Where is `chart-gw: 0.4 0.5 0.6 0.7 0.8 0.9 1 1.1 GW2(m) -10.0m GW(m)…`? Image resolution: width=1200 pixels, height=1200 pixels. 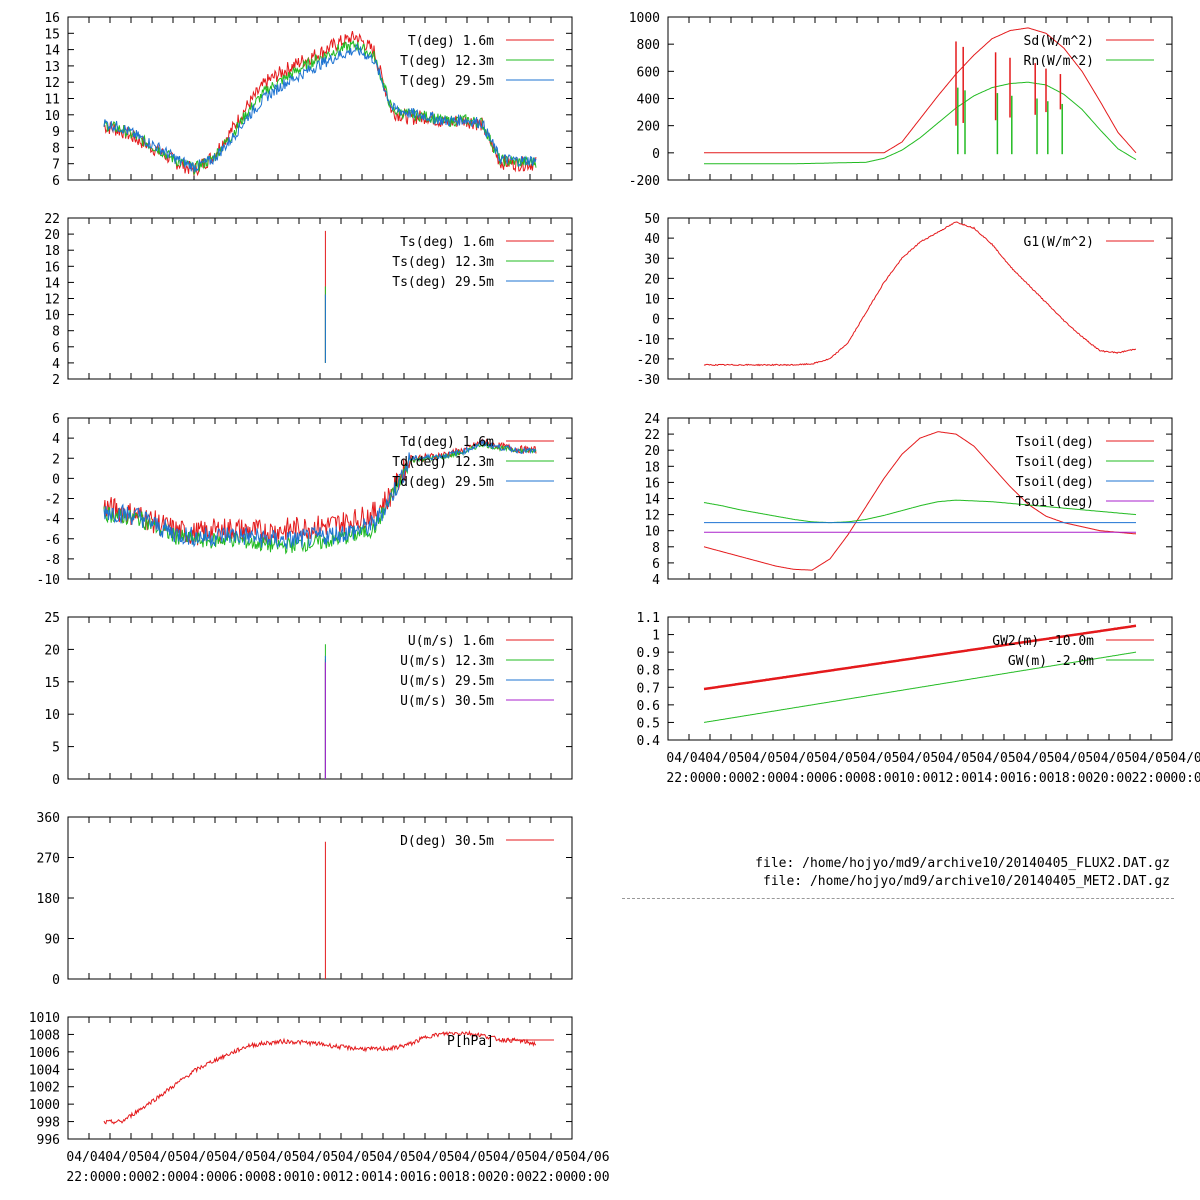
chart-gw: 0.4 0.5 0.6 0.7 0.8 0.9 1 1.1 GW2(m) -10.0m GW(m)… is located at coordinates (918, 698).